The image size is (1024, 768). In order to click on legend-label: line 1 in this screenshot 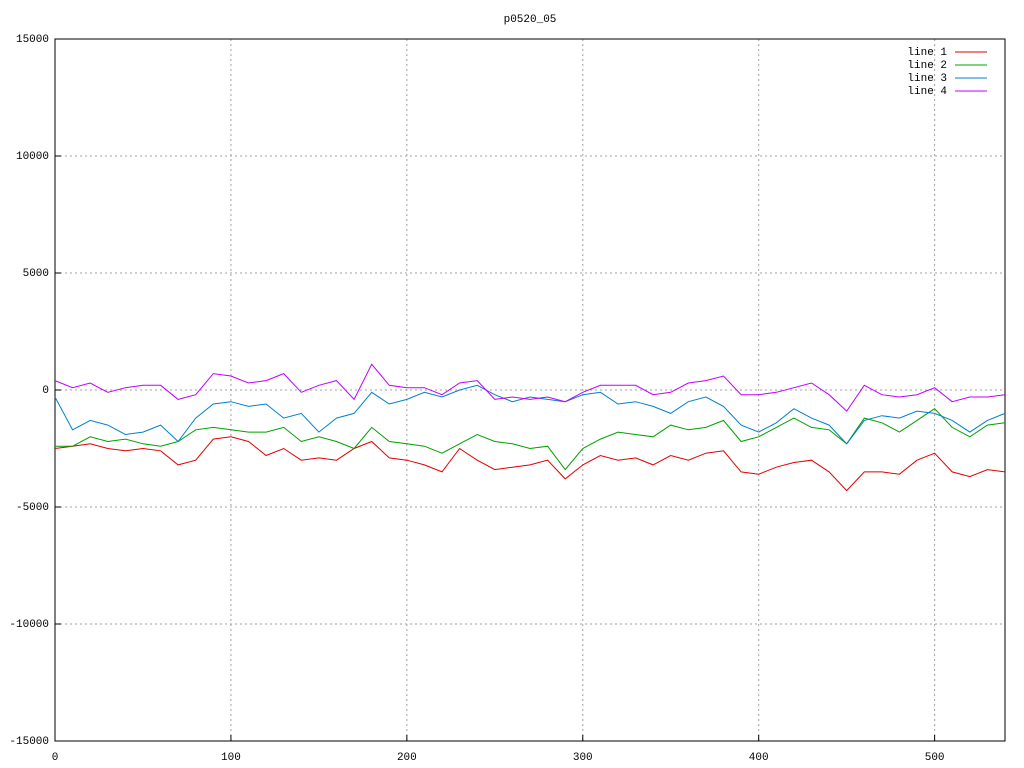, I will do `click(927, 53)`.